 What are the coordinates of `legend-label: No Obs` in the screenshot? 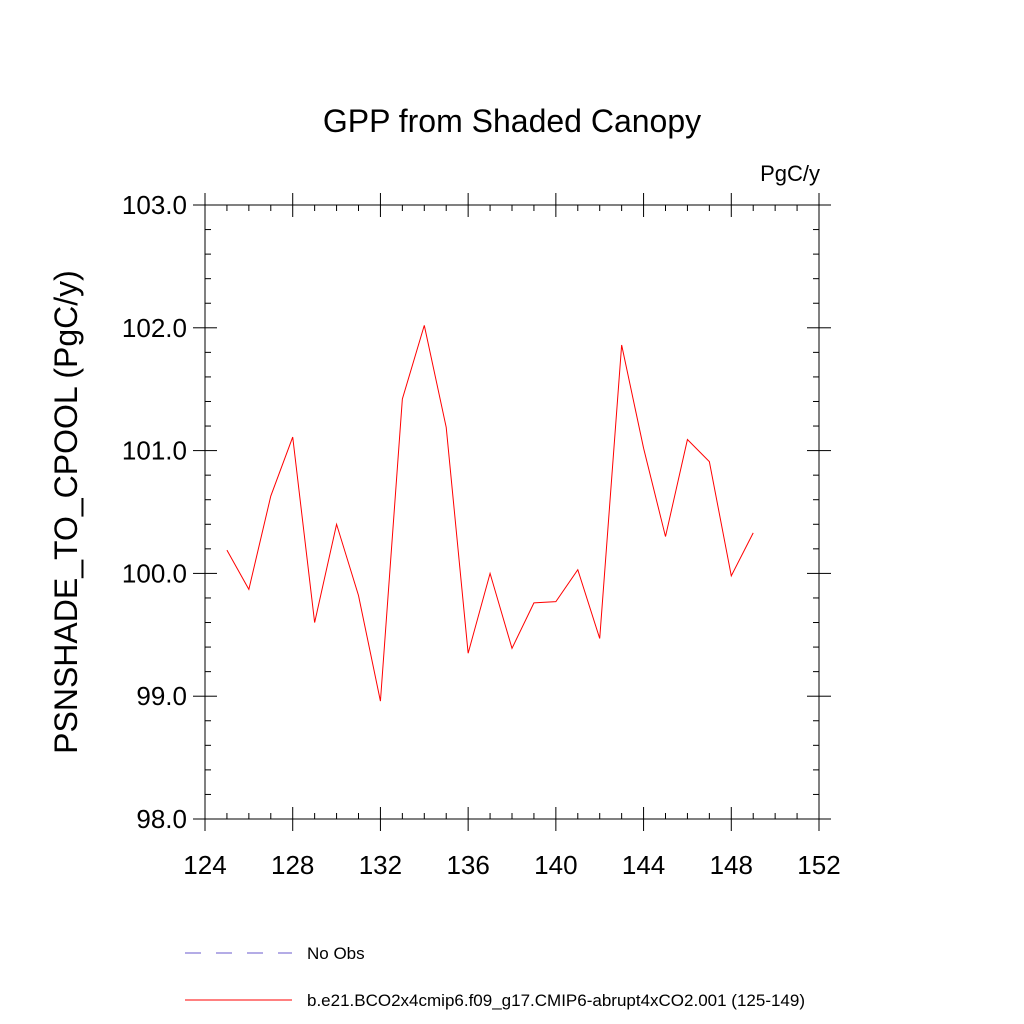 It's located at (336, 953).